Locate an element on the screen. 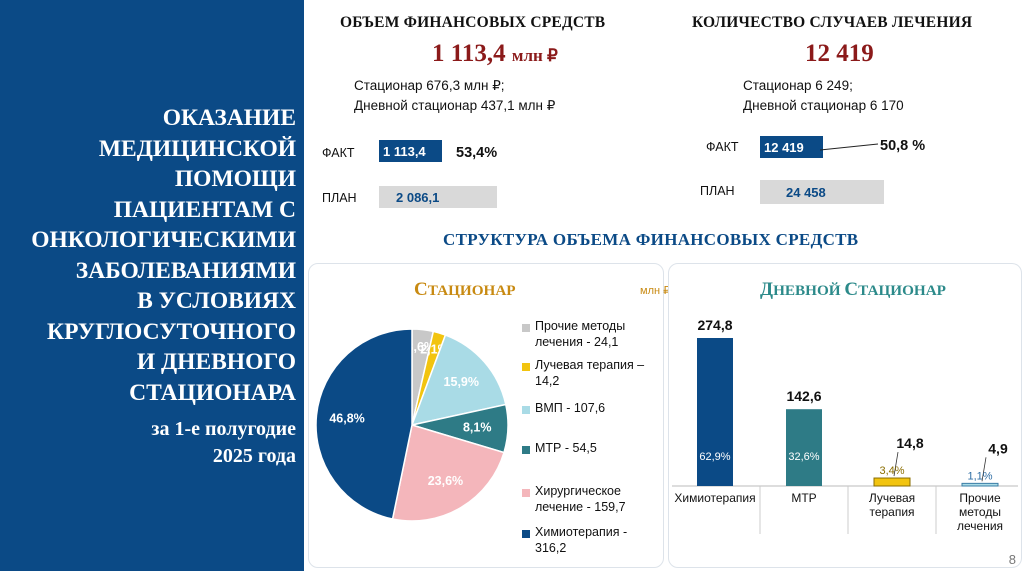 This screenshot has height=571, width=1024. finance-total: 1 113,4 млн ₽ is located at coordinates (495, 54).